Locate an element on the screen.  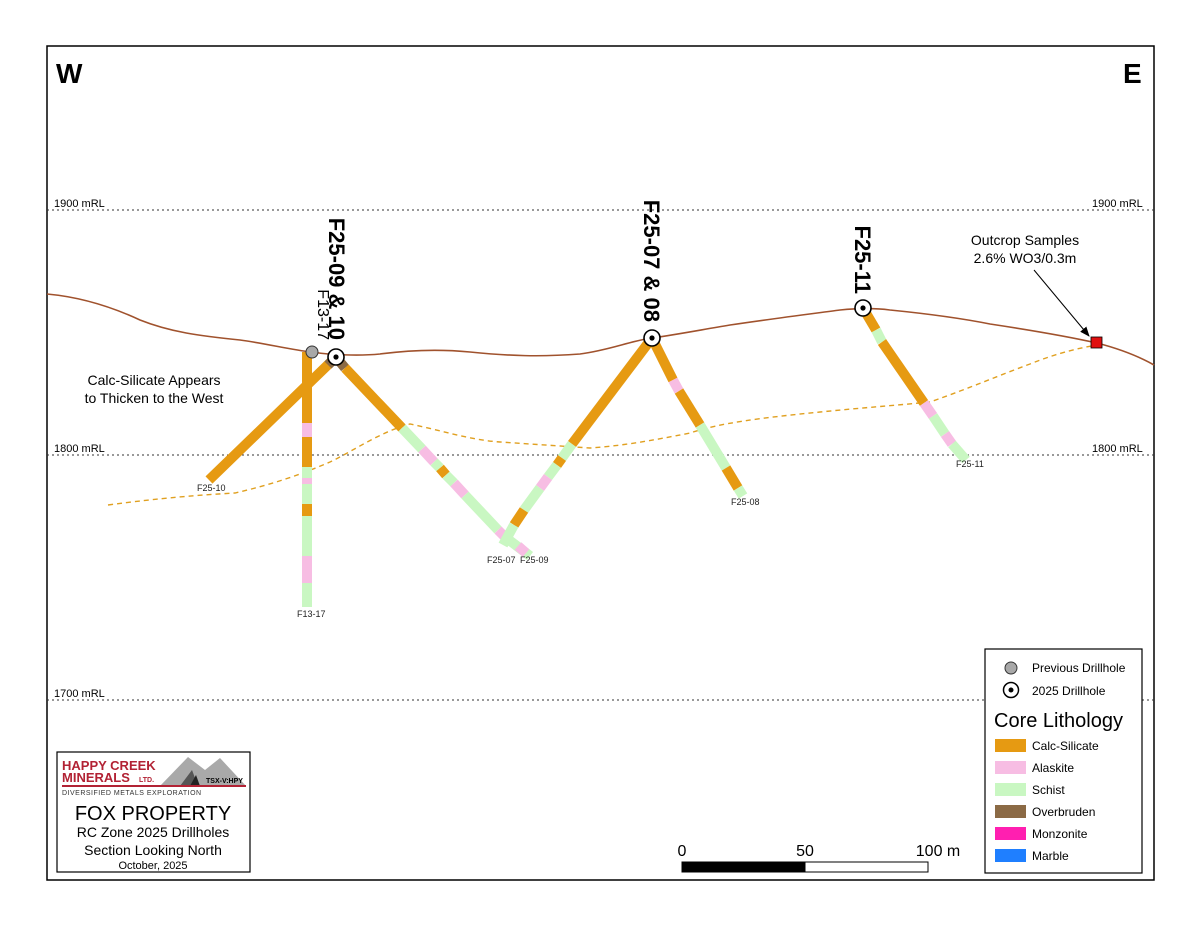
scale-bar: 0 50 100 m is located at coordinates (819, 858).